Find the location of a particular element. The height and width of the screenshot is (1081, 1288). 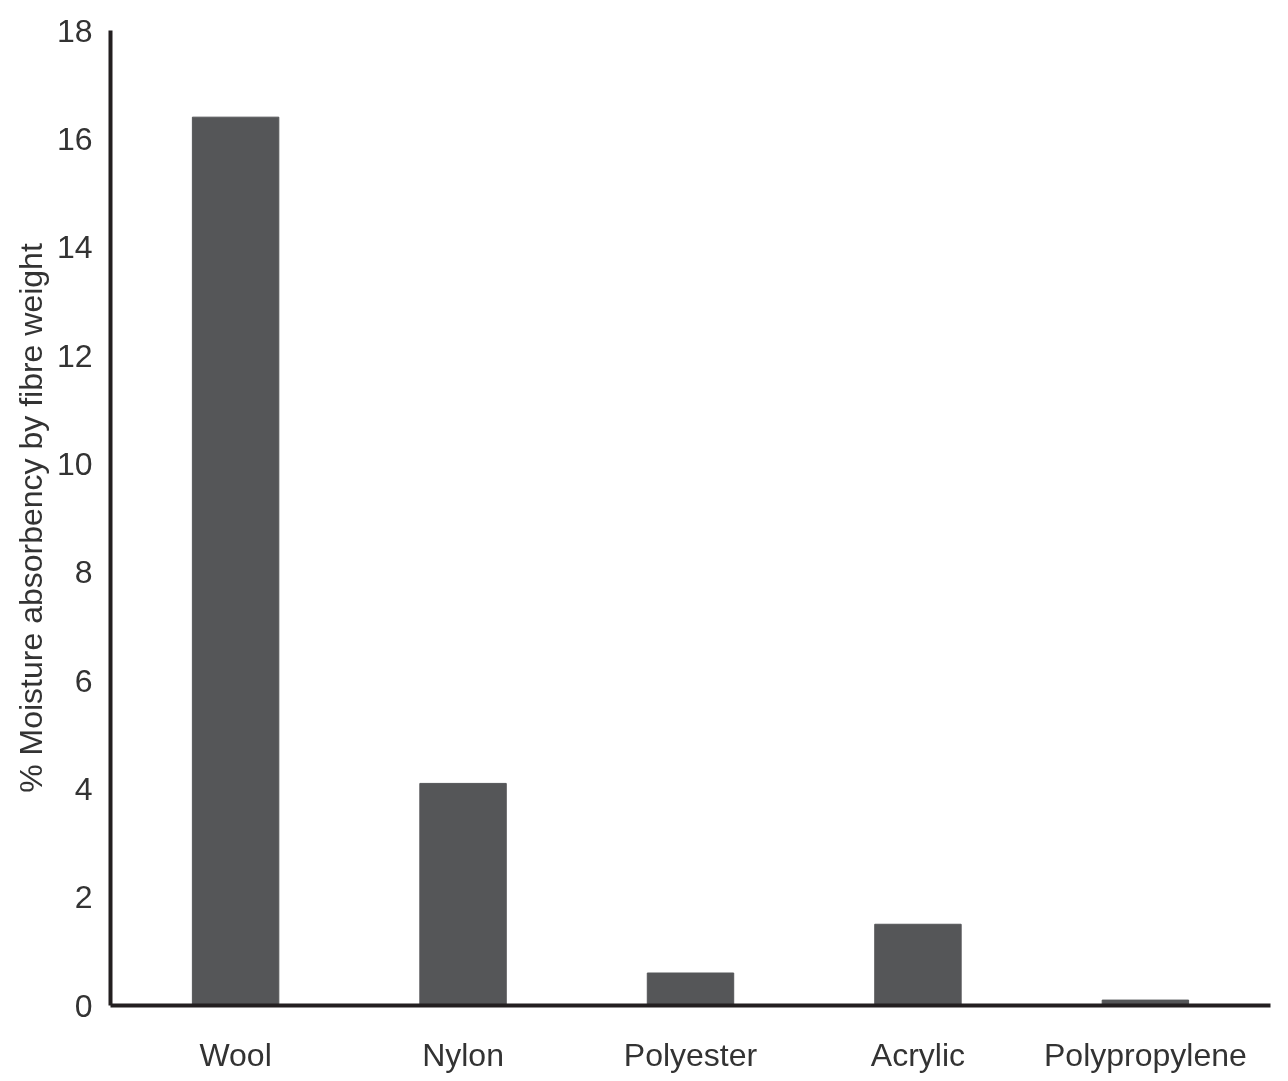

y-tick-label: 10 is located at coordinates (74, 463).